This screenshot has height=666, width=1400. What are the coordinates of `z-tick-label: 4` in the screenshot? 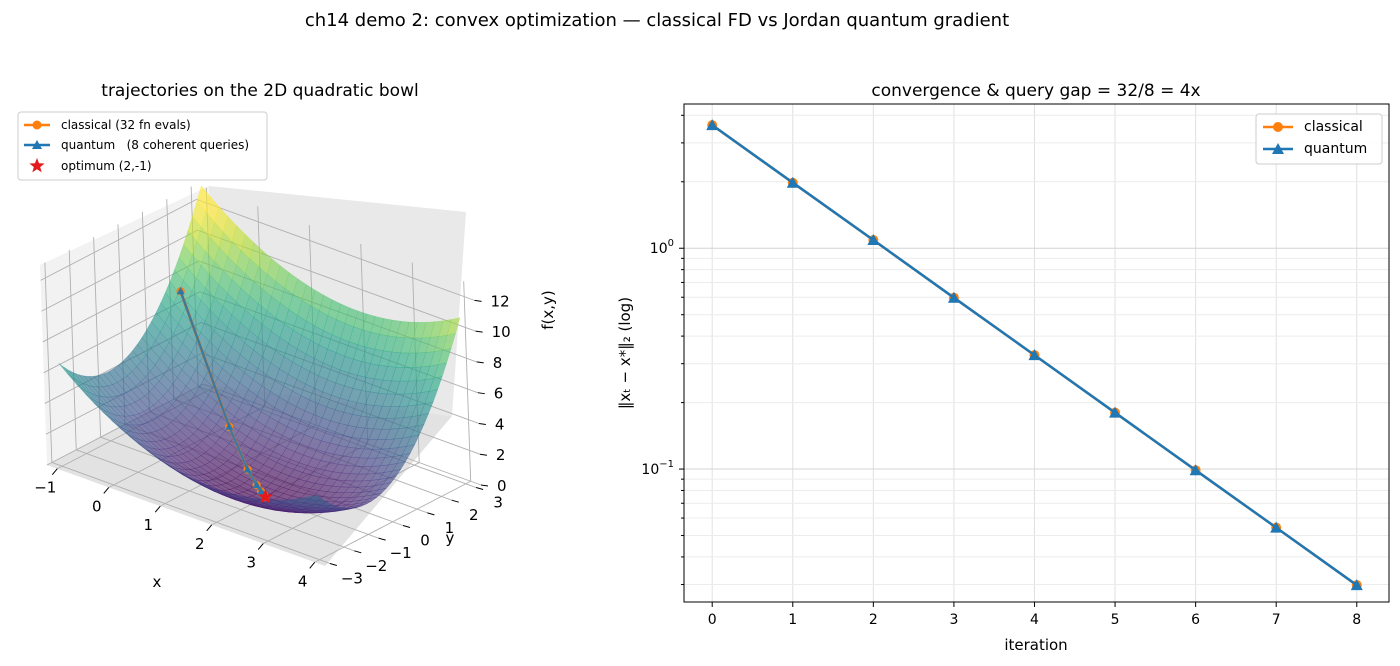 It's located at (500, 424).